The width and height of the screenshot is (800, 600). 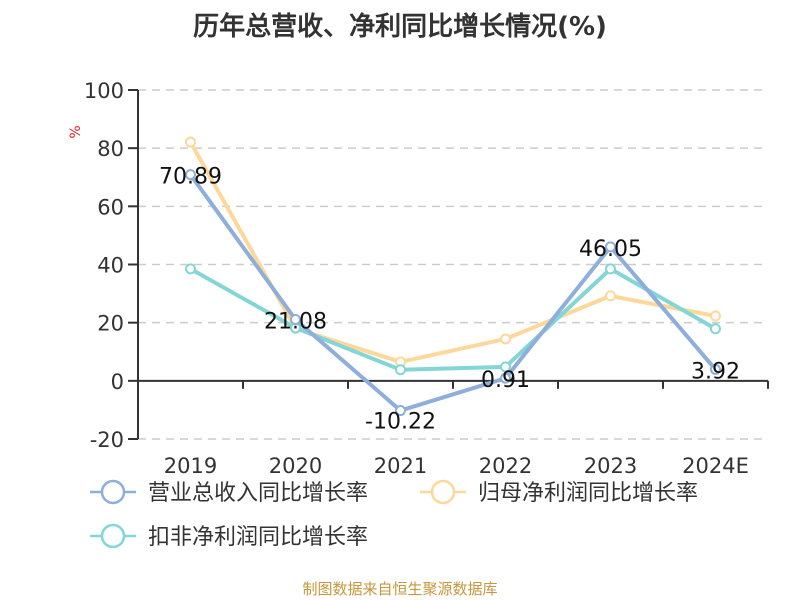 I want to click on x-tick-label: 2021, so click(x=400, y=466).